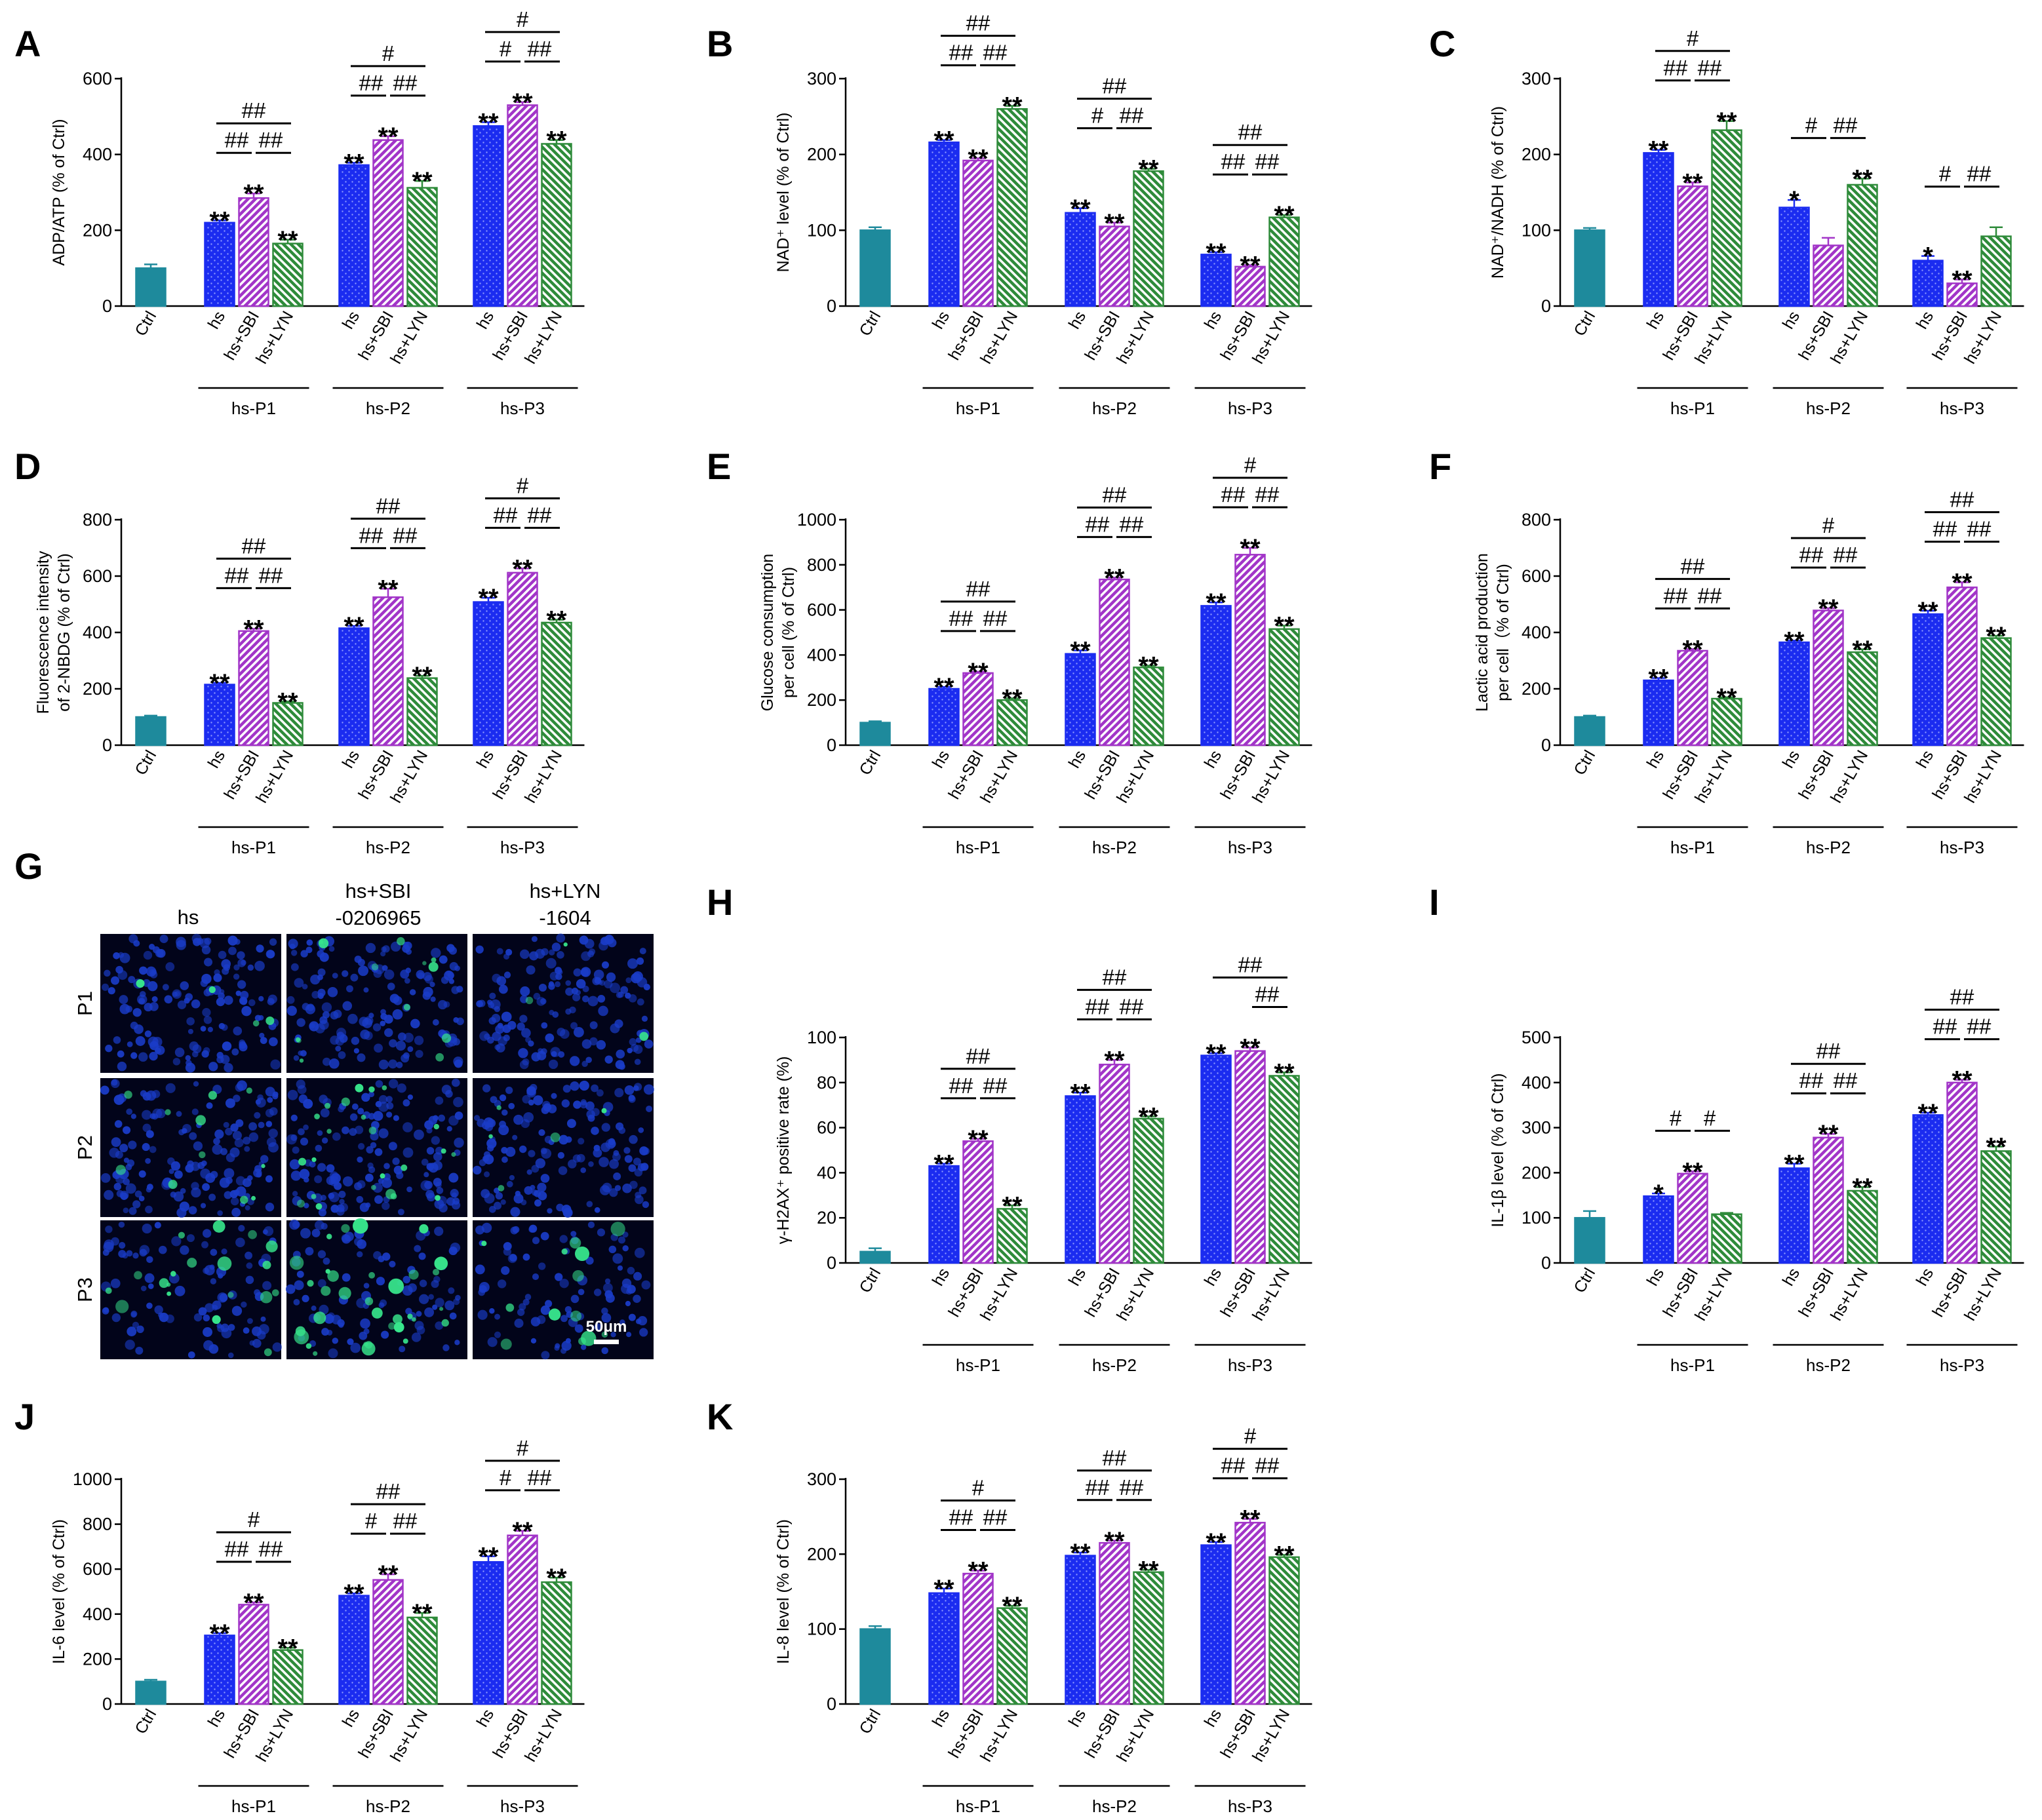 This screenshot has width=2042, height=1820. Describe the element at coordinates (98, 632) in the screenshot. I see `y-tick-label: 400` at that location.